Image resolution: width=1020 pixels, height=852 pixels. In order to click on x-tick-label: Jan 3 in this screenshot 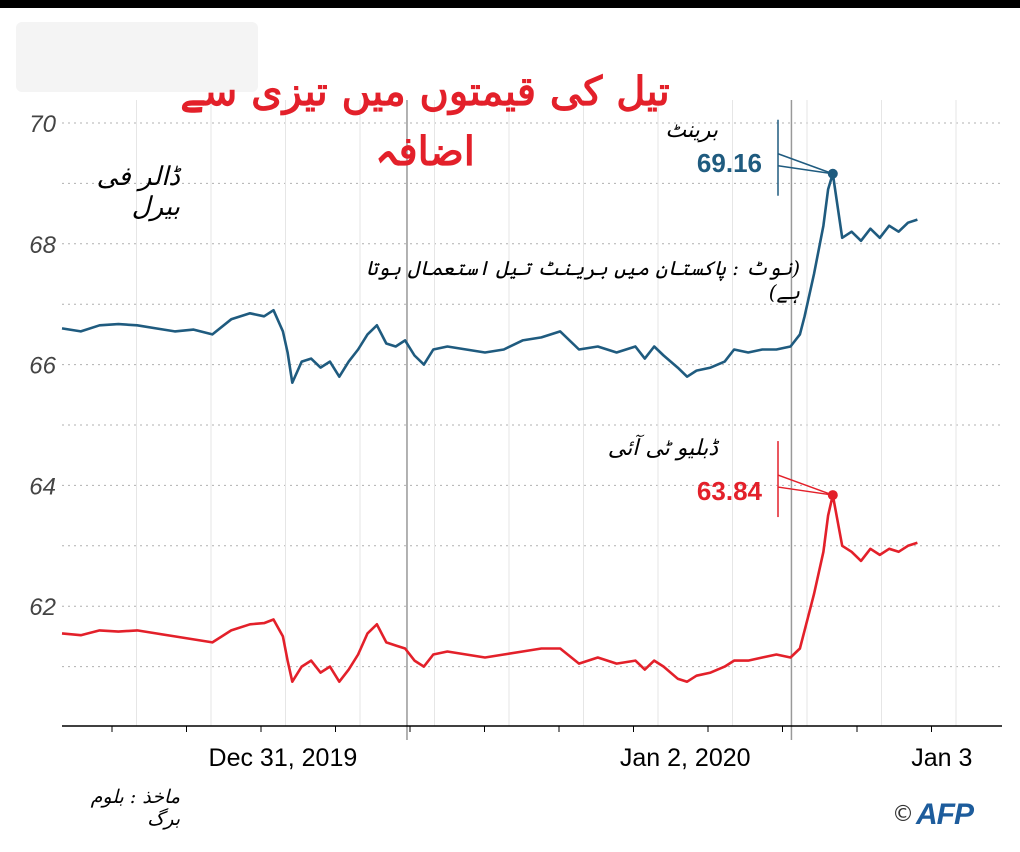, I will do `click(941, 758)`.